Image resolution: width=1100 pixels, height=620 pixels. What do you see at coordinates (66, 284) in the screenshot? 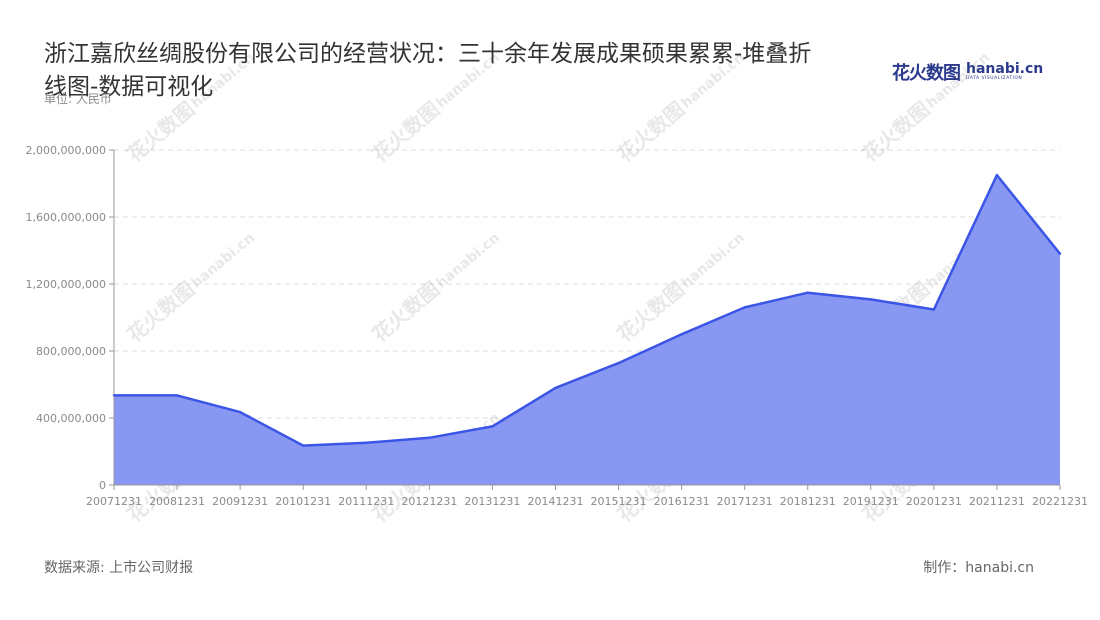
I see `y-tick-label: 1,200,000,000` at bounding box center [66, 284].